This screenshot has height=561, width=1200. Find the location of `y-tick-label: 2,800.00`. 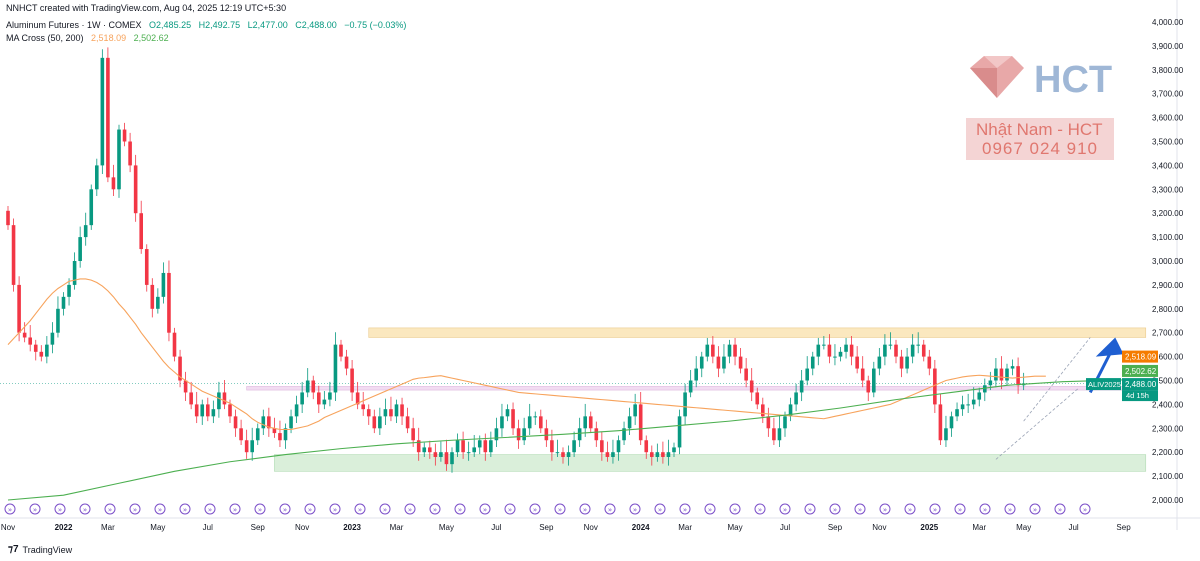

y-tick-label: 2,800.00 is located at coordinates (1168, 309).